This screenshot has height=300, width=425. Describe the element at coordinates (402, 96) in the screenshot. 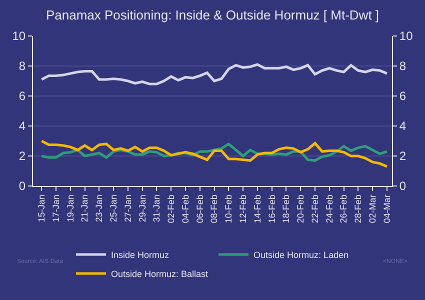

I see `y2-tick-label: 6` at that location.